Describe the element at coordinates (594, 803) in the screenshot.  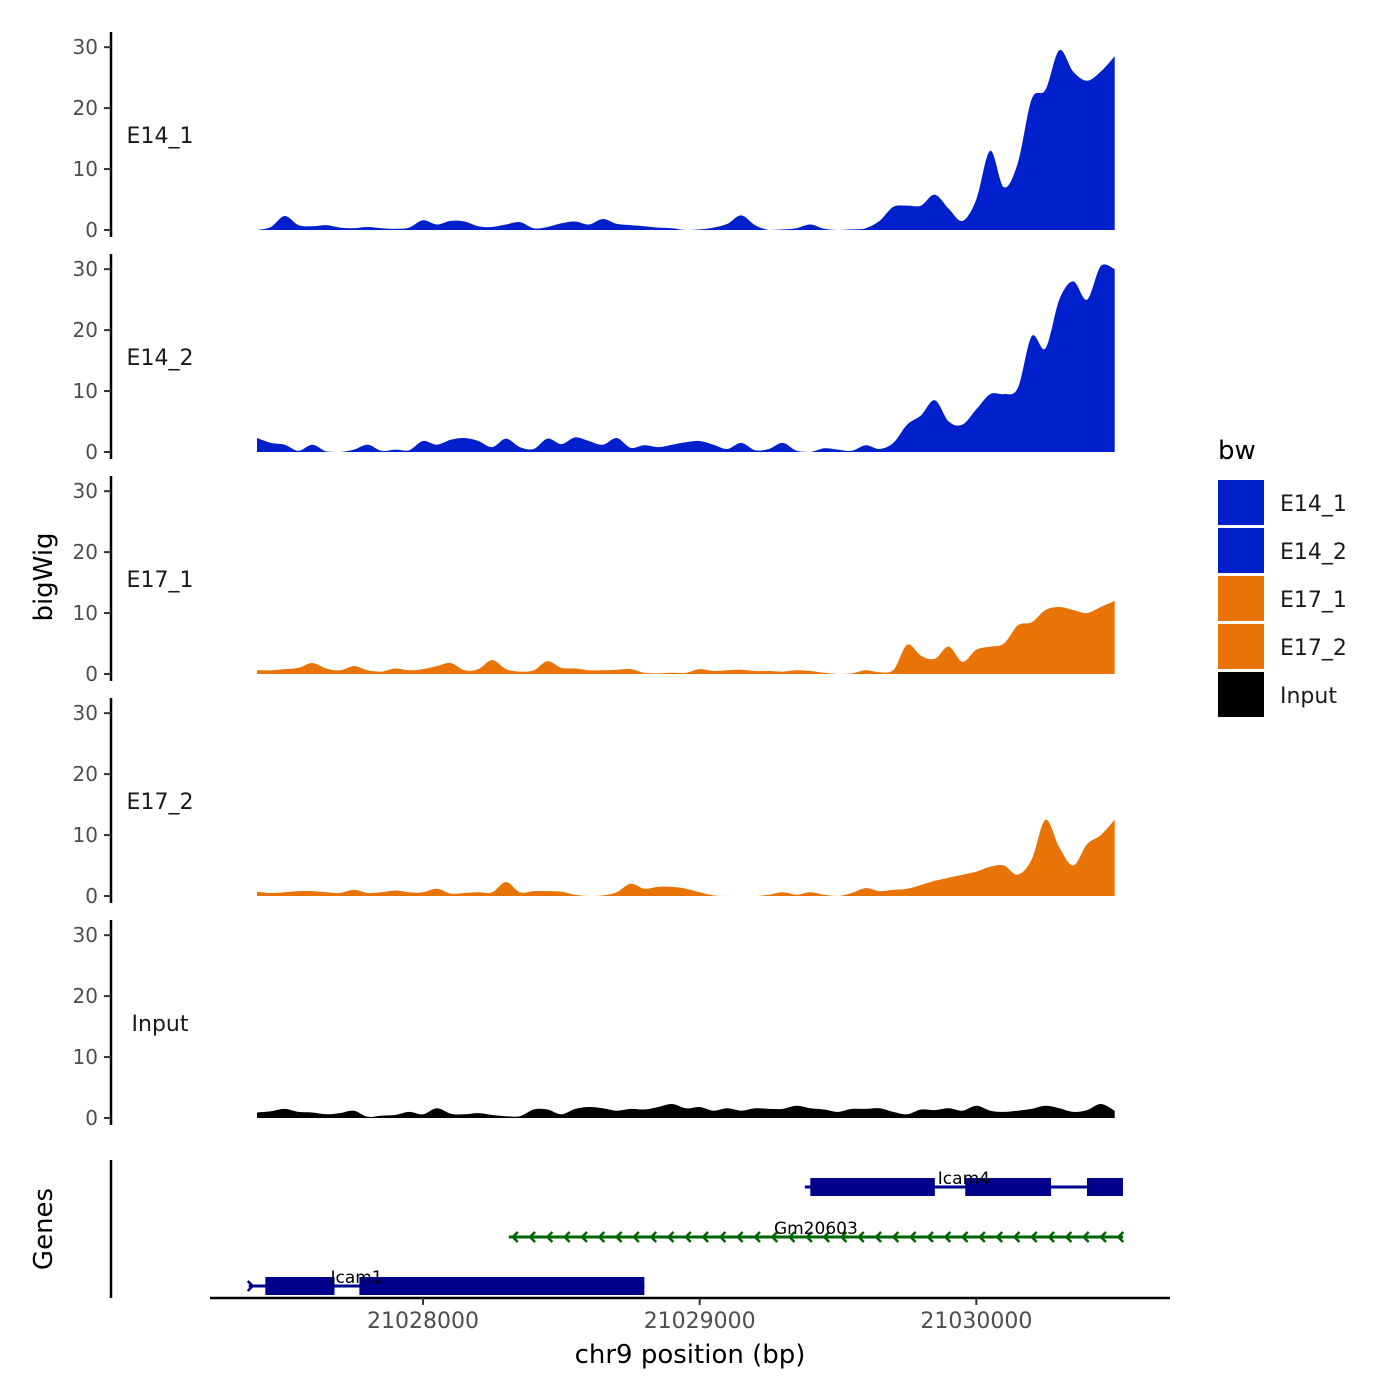
I see `panel-E17_2: 0 10 20 30 E17_2` at that location.